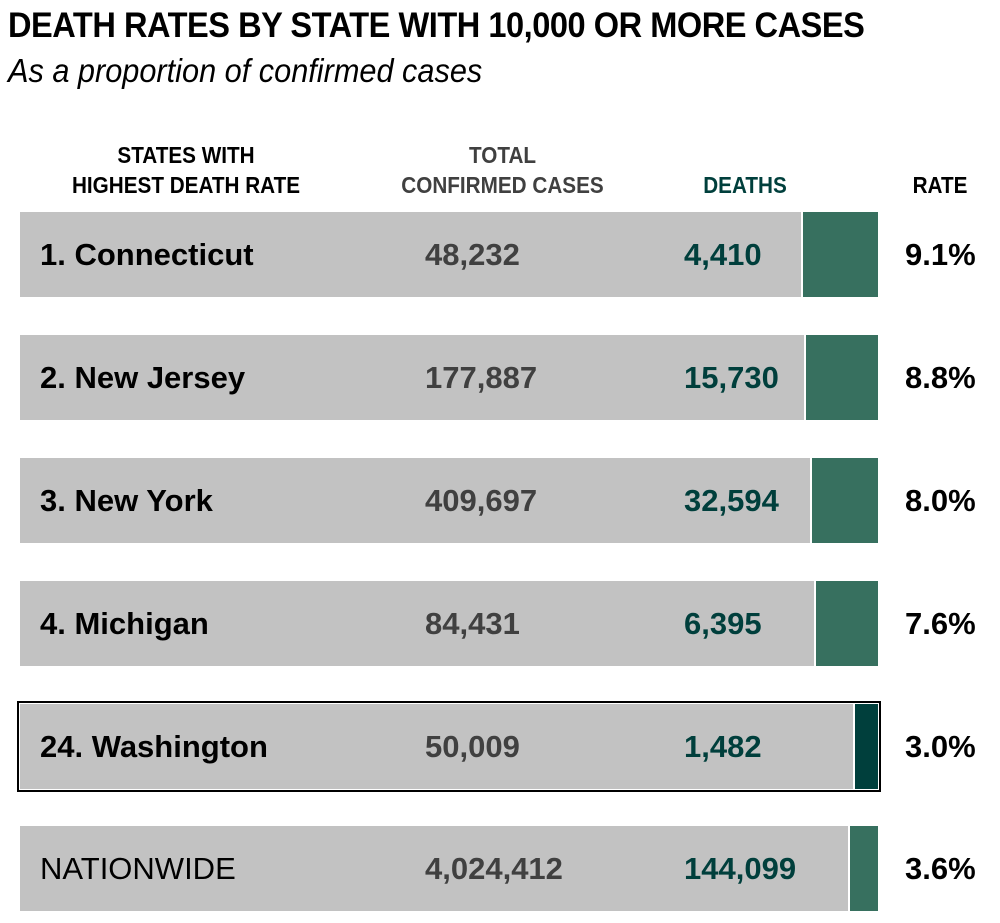 This screenshot has width=1000, height=923. Describe the element at coordinates (138, 868) in the screenshot. I see `state-label: NATIONWIDE` at that location.